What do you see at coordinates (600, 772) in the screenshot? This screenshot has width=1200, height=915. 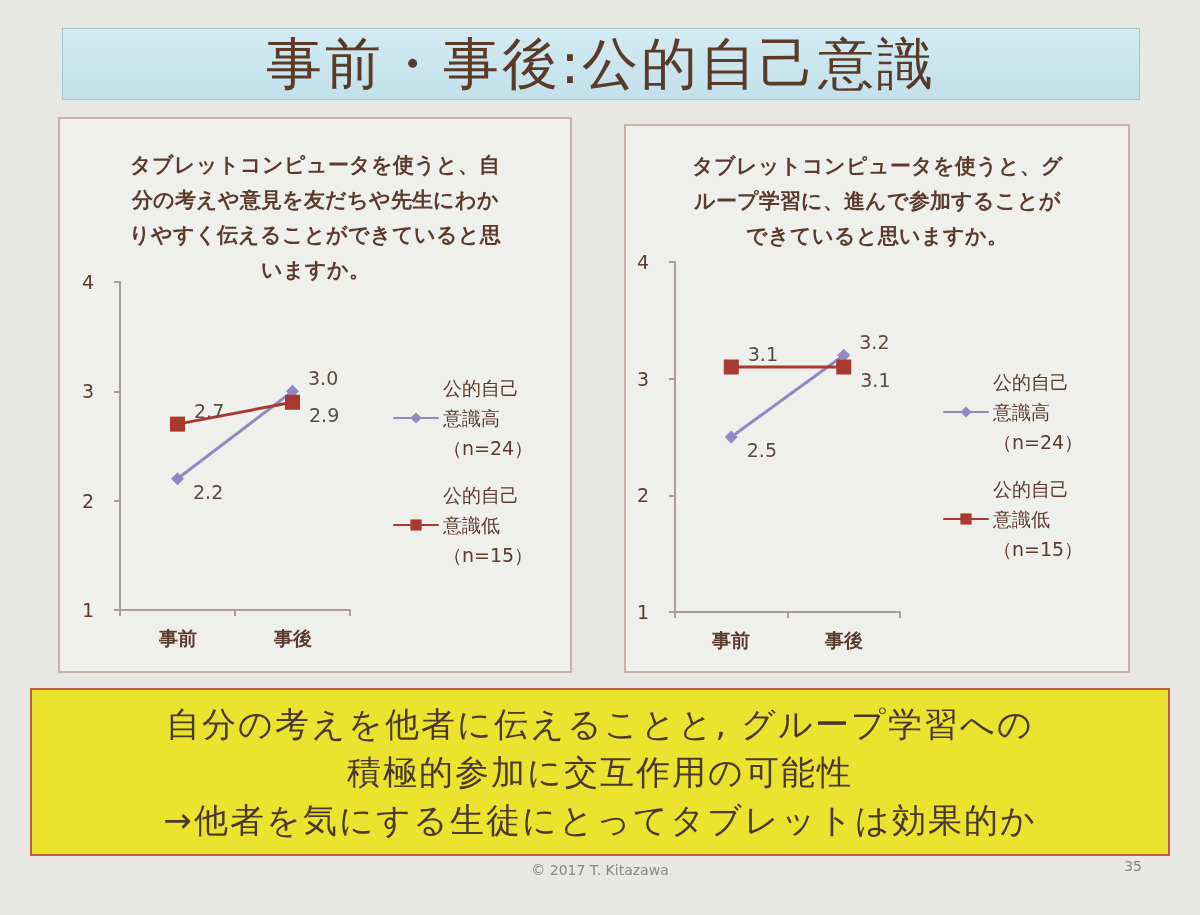 I see `text: 積極的参加に交互作用の可能性` at bounding box center [600, 772].